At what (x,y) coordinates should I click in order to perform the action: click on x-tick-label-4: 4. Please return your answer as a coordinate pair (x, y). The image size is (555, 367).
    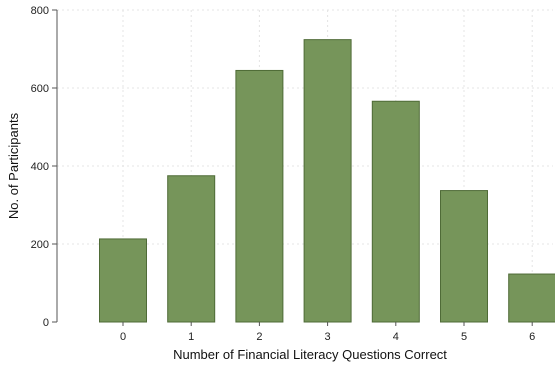
    Looking at the image, I should click on (396, 337).